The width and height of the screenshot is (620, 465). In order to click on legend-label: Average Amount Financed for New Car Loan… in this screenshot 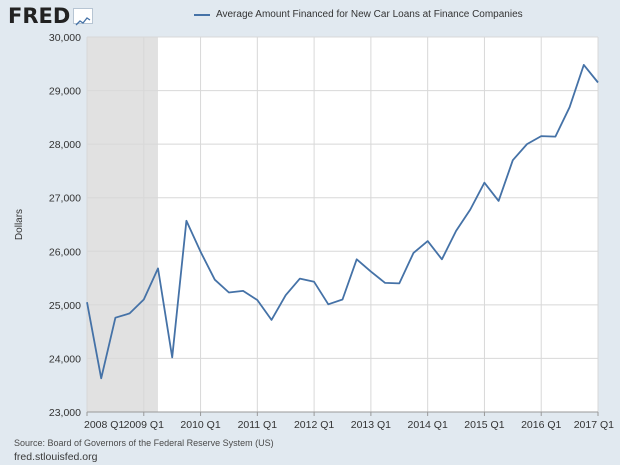, I will do `click(369, 14)`.